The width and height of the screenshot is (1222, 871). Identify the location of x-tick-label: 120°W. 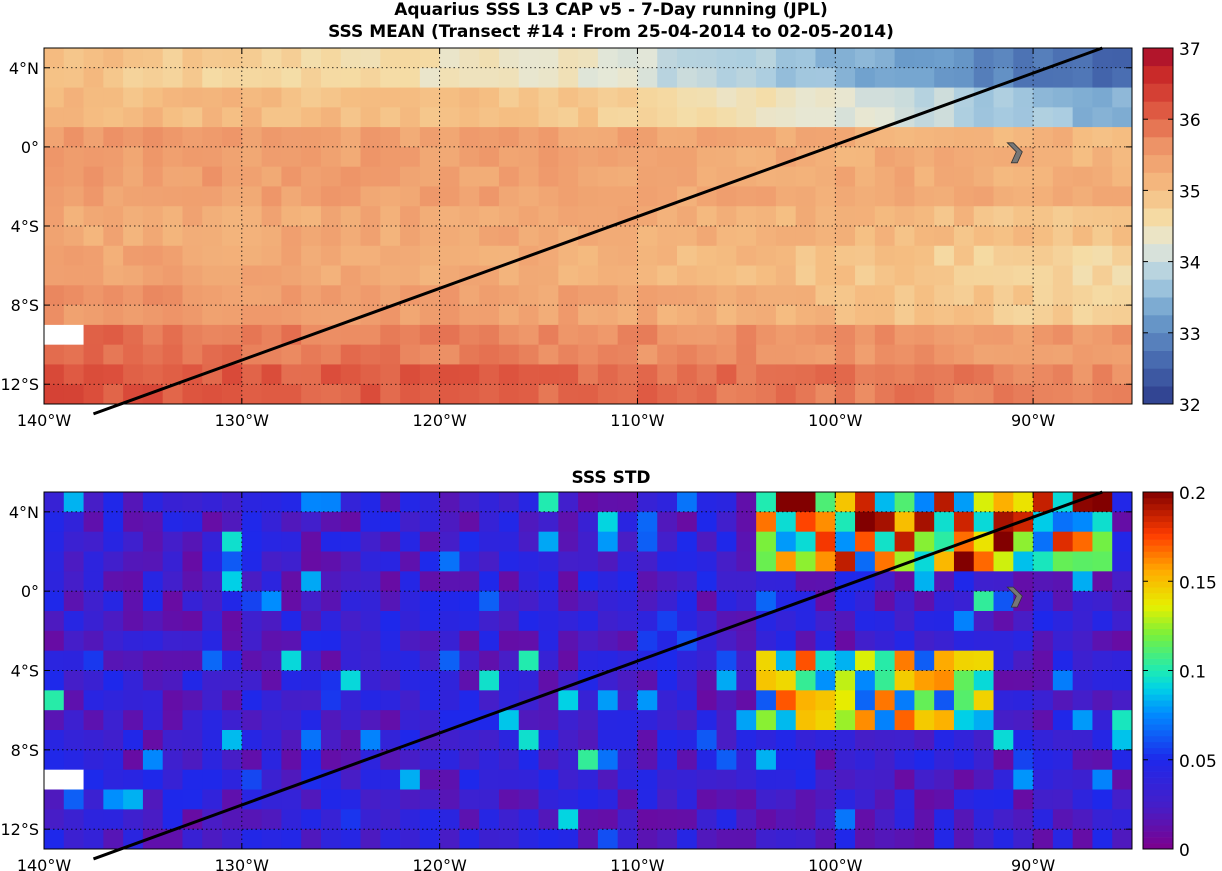
(439, 863).